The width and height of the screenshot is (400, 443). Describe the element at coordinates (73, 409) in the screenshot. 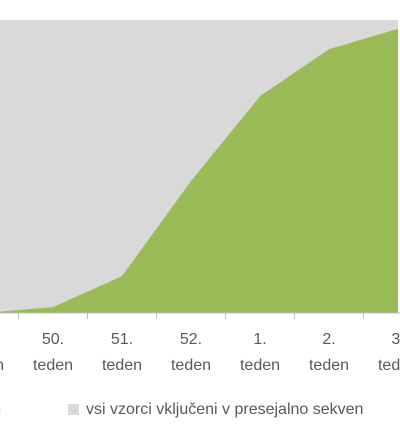

I see `legend-swatch` at that location.